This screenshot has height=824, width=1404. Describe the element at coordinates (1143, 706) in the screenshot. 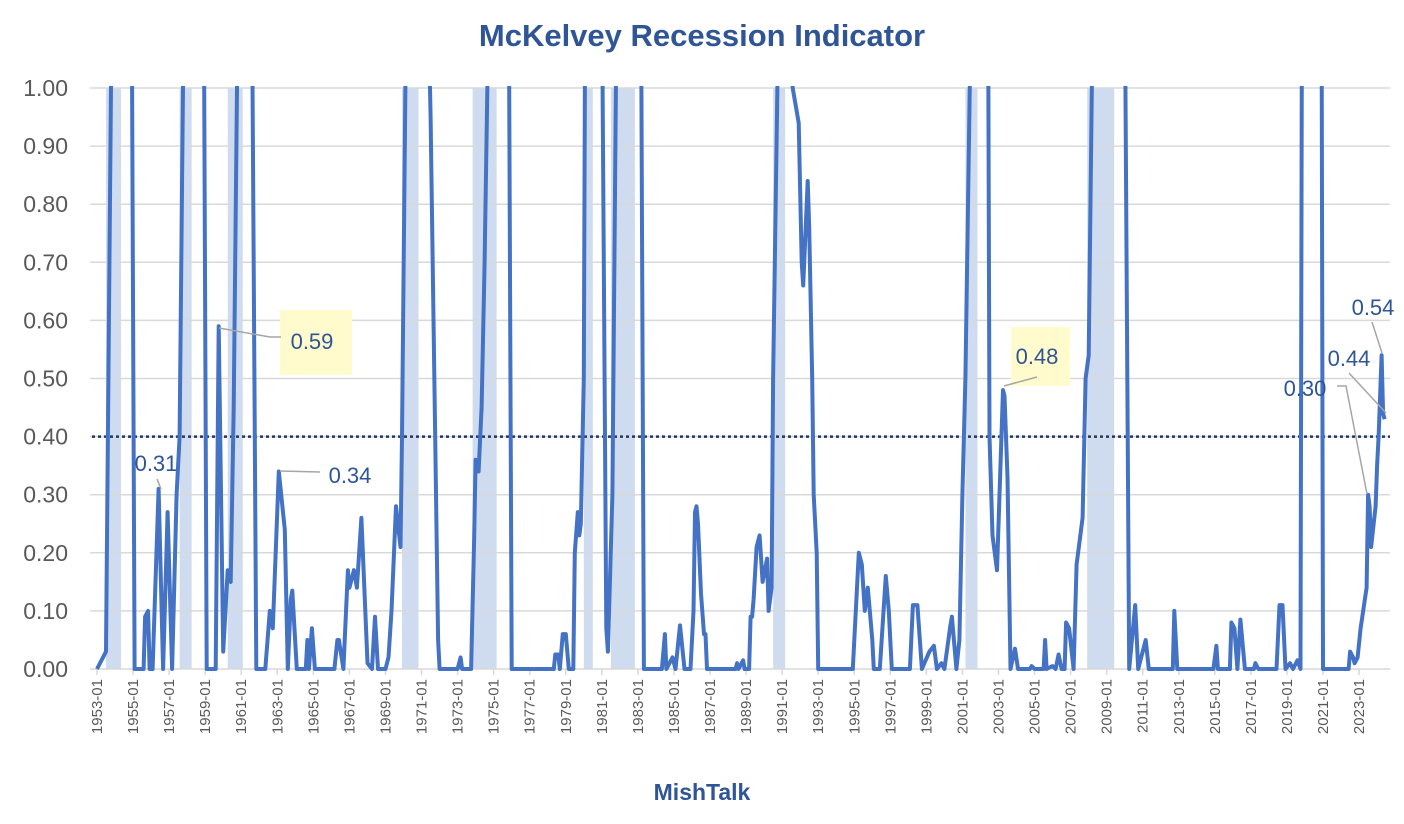

I see `x-tick-label: 2011-01` at that location.